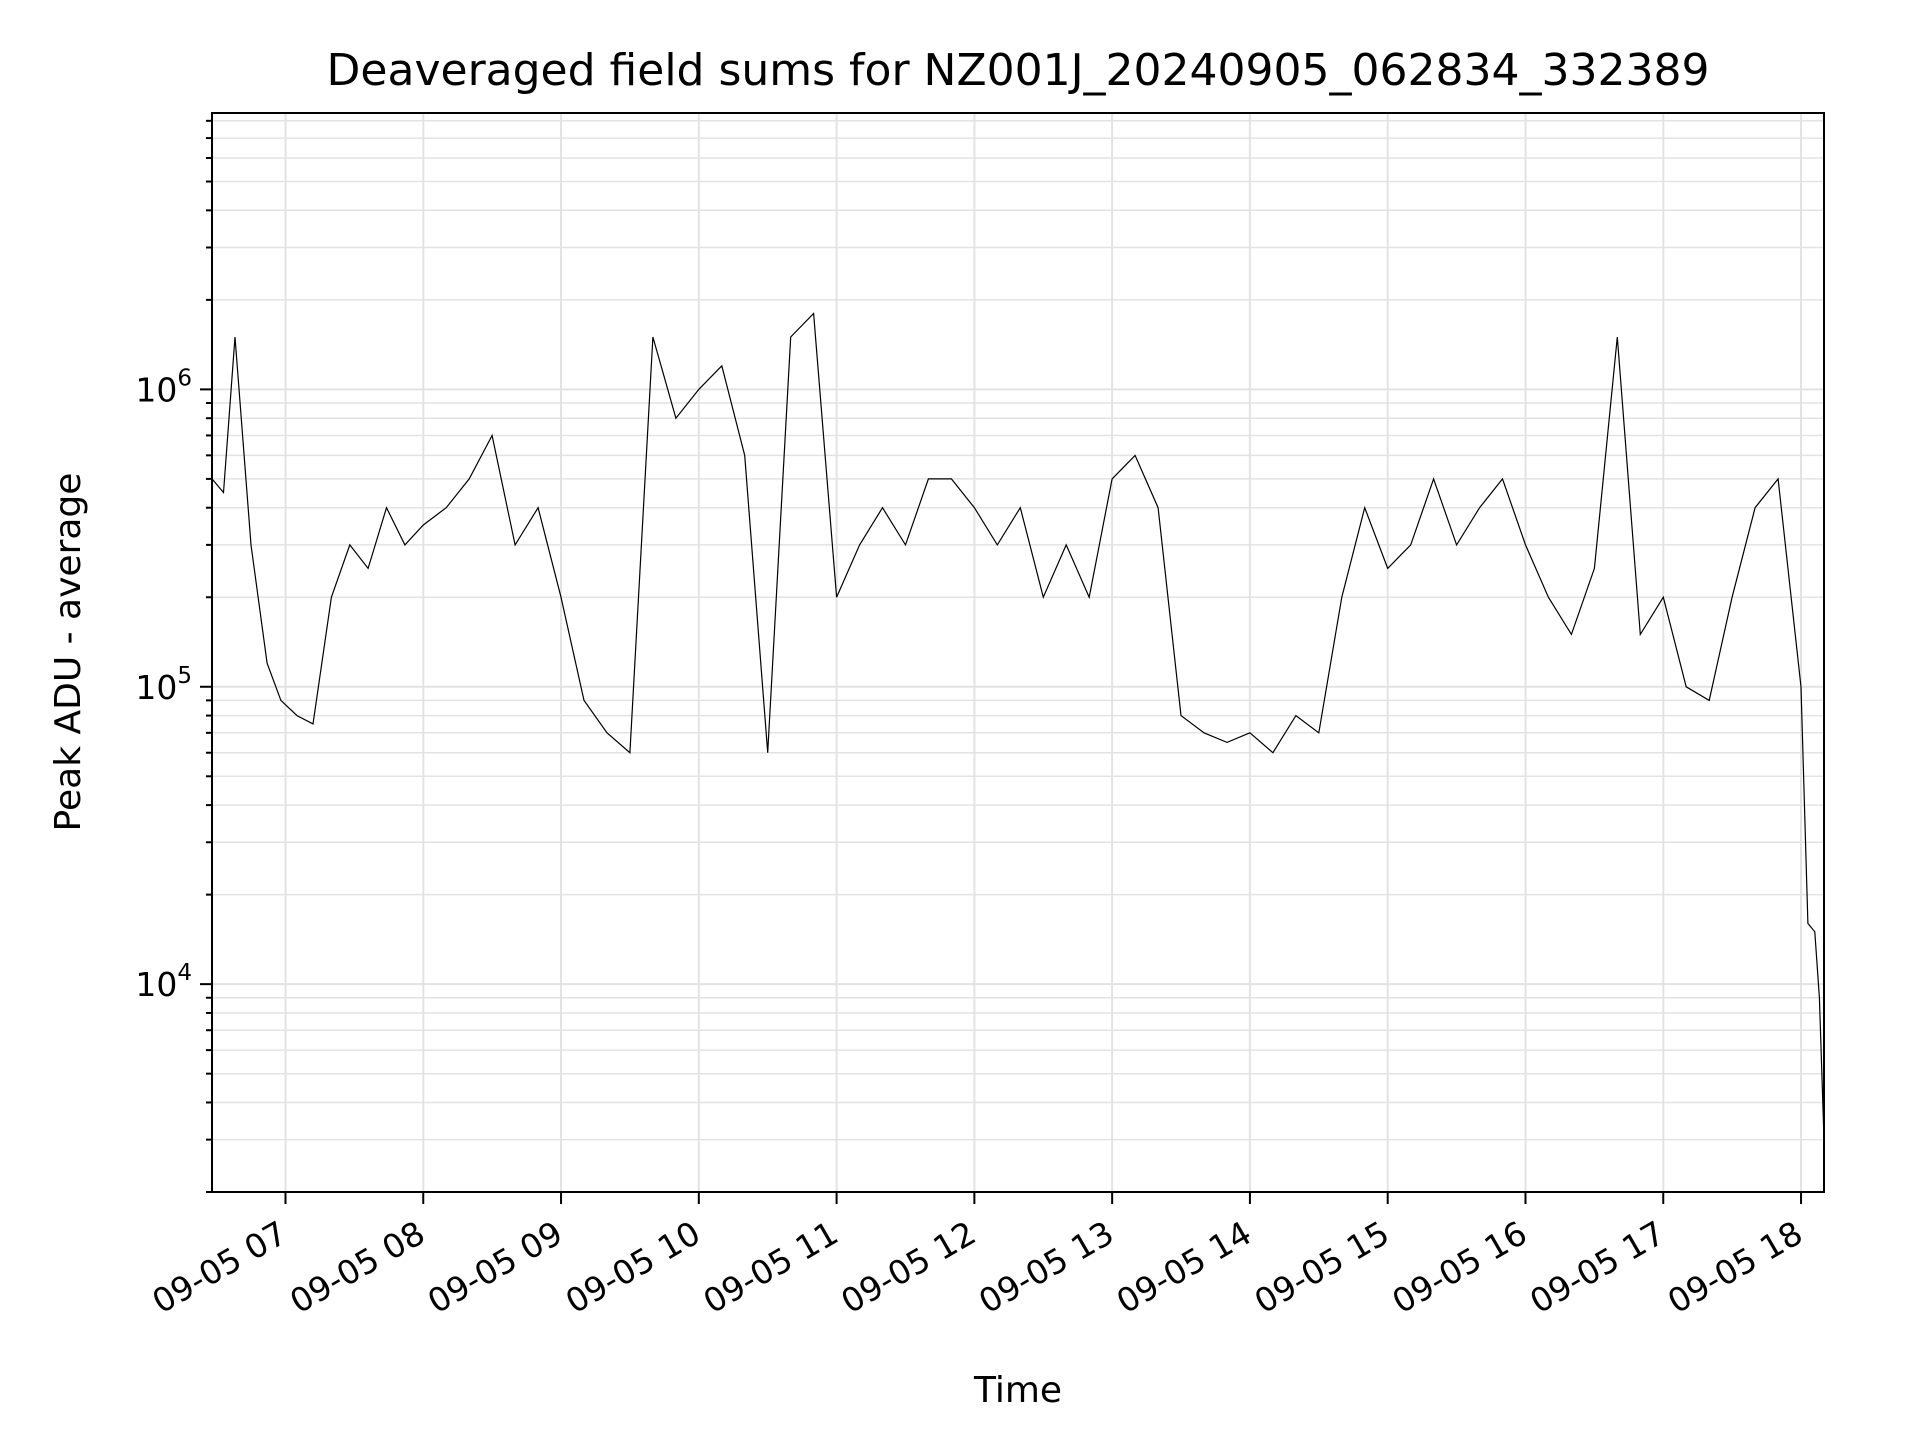 The image size is (1920, 1440). Describe the element at coordinates (163, 685) in the screenshot. I see `y-tick-label: 10⁵` at that location.